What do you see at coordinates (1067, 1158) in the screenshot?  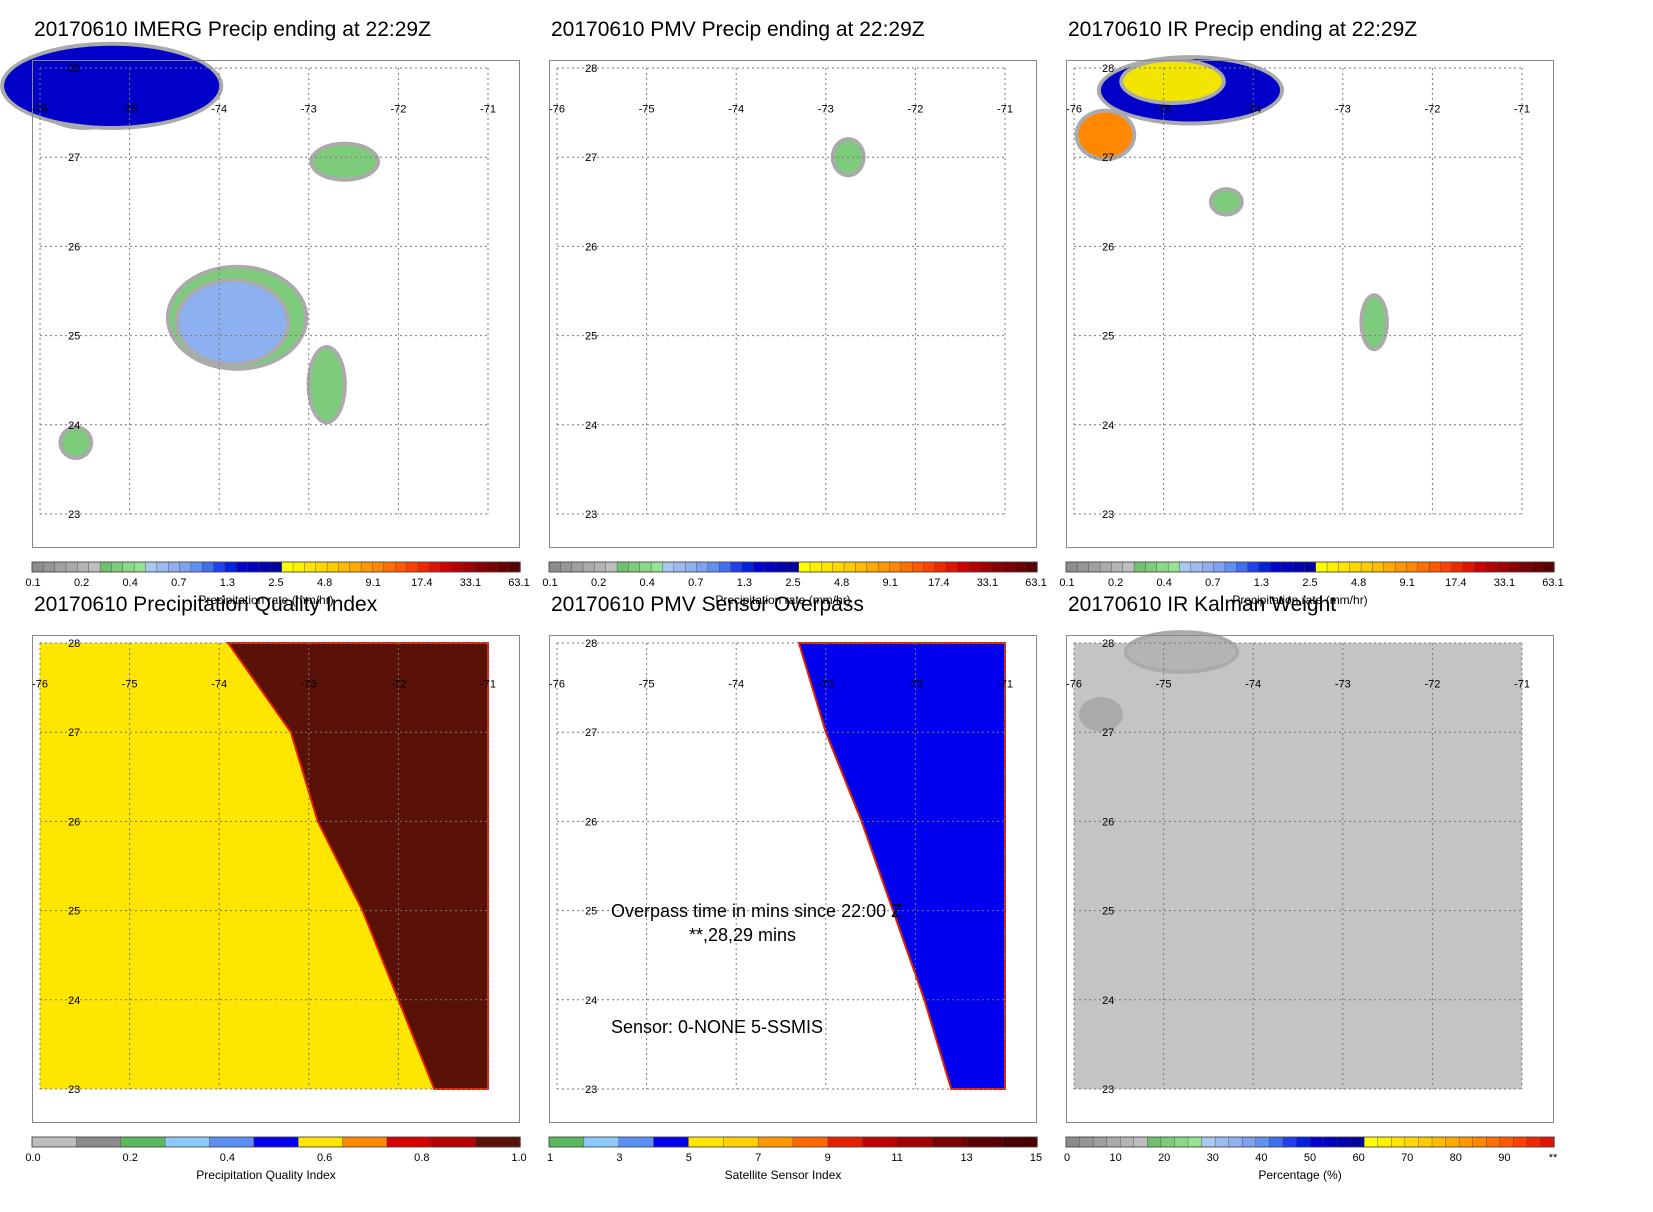 I see `colorbar-tick-label: 0` at bounding box center [1067, 1158].